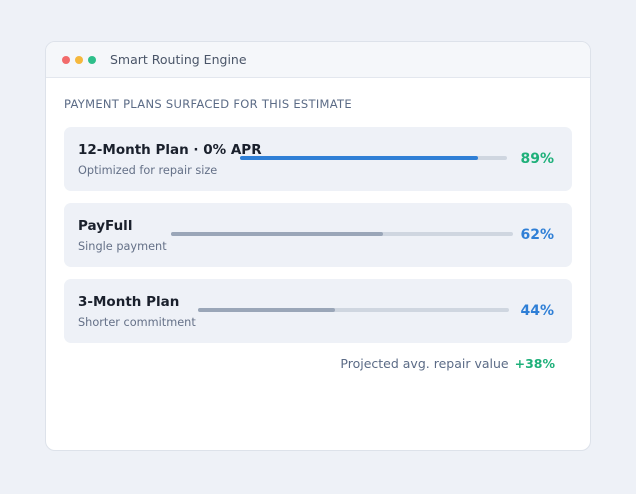 This screenshot has width=636, height=494. I want to click on plan-card-3-month: 3-Month Plan Shorter commitment 44%, so click(318, 311).